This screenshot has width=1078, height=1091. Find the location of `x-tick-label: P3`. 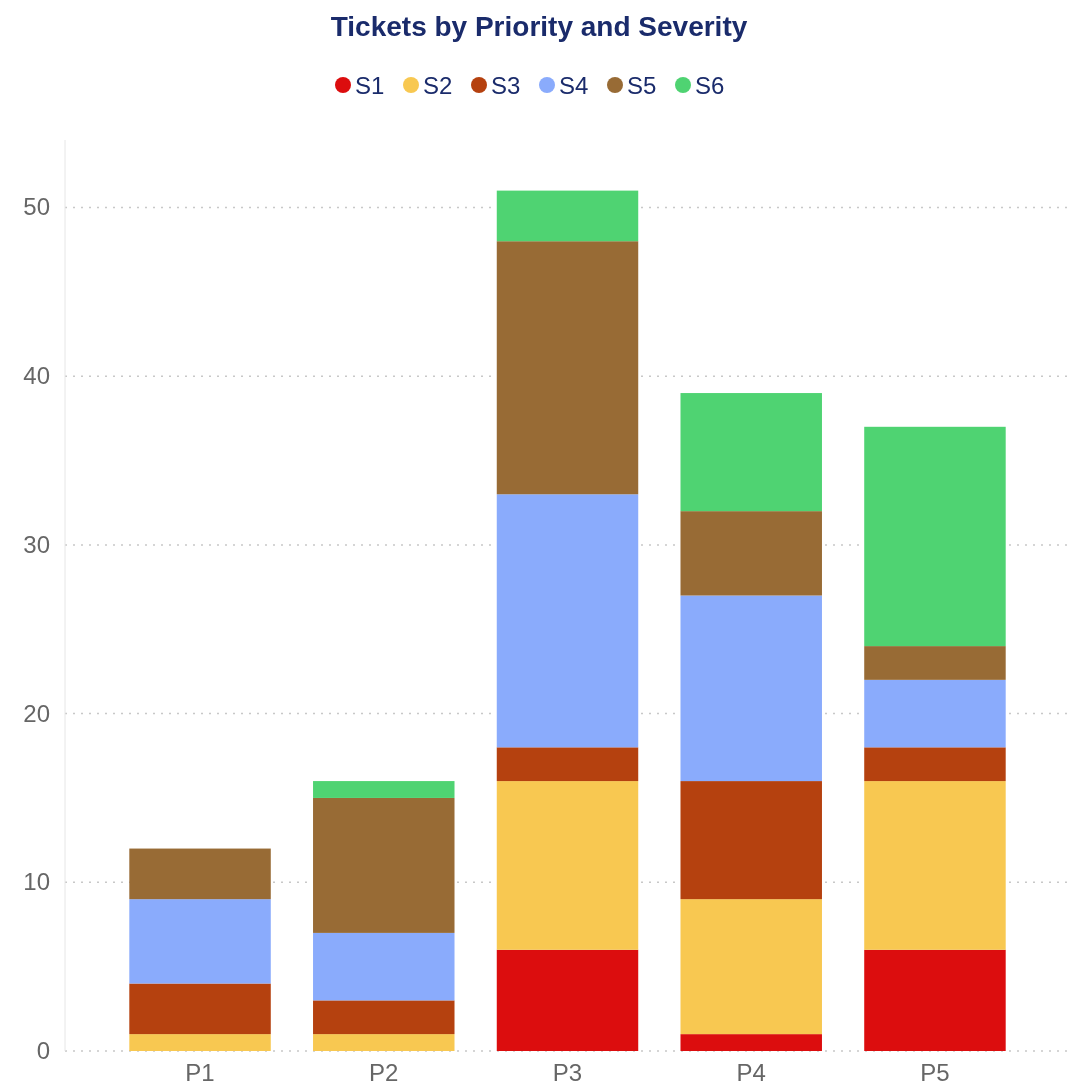

x-tick-label: P3 is located at coordinates (567, 1072).